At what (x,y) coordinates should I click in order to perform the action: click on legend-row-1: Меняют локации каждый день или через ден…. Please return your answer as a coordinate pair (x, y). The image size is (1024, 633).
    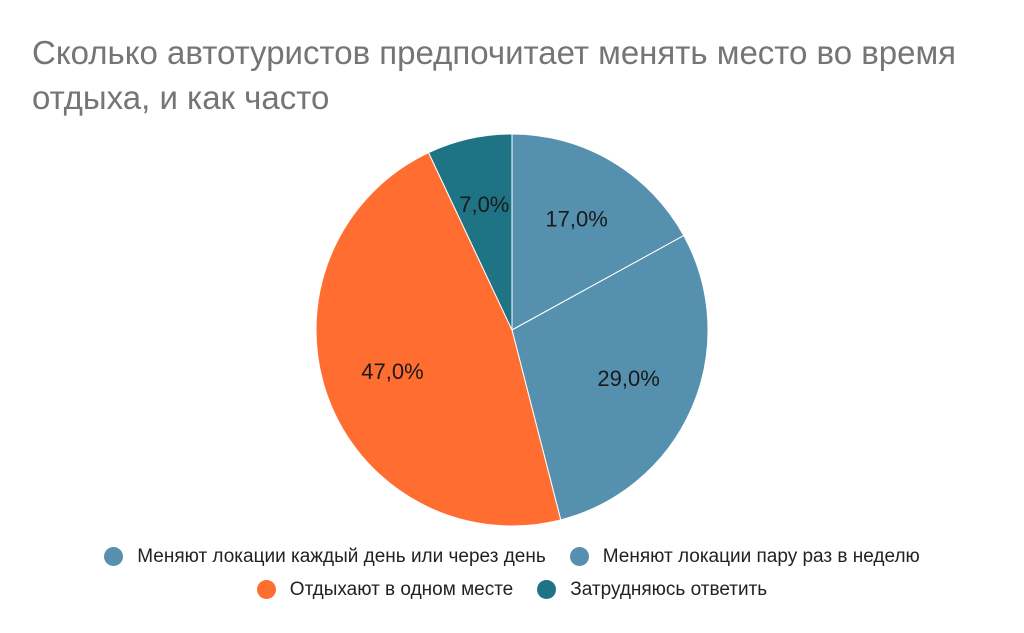
    Looking at the image, I should click on (512, 556).